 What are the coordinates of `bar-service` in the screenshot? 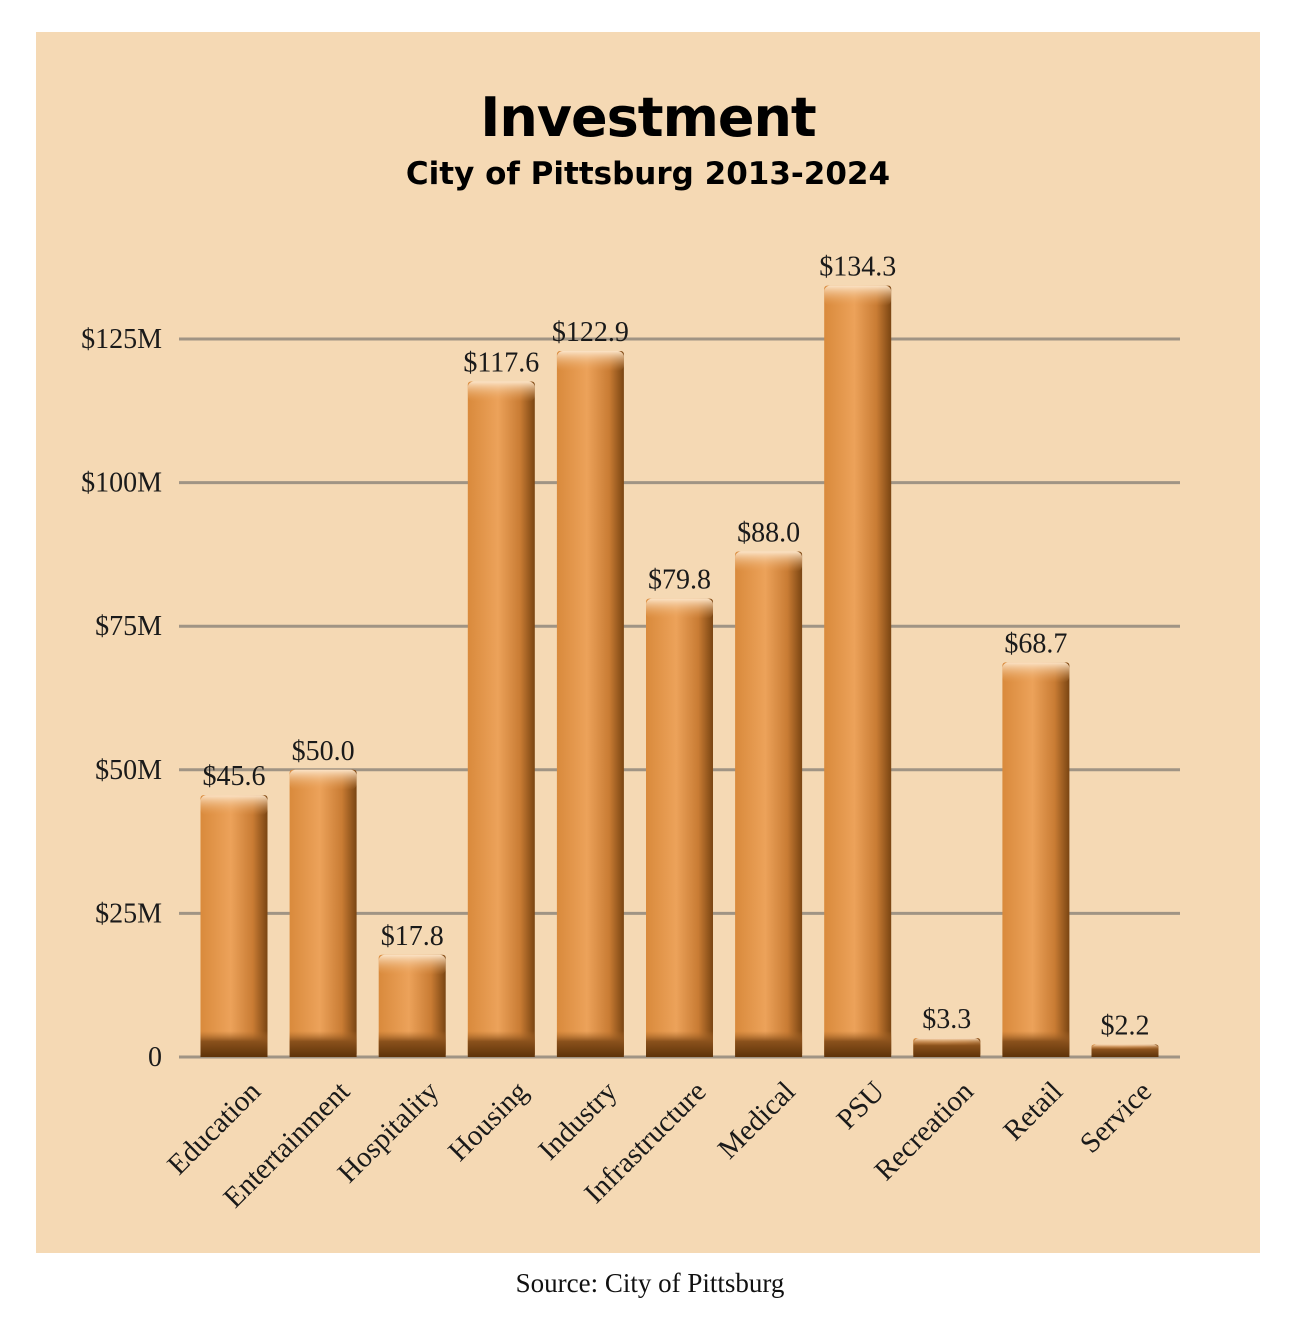 It's located at (1125, 1050).